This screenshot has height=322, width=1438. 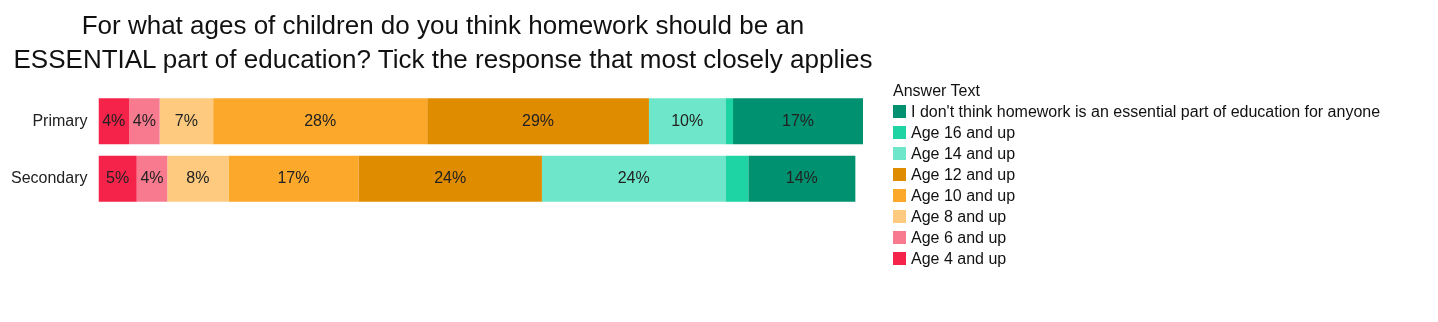 What do you see at coordinates (963, 175) in the screenshot?
I see `legend-label: Age 12 and up` at bounding box center [963, 175].